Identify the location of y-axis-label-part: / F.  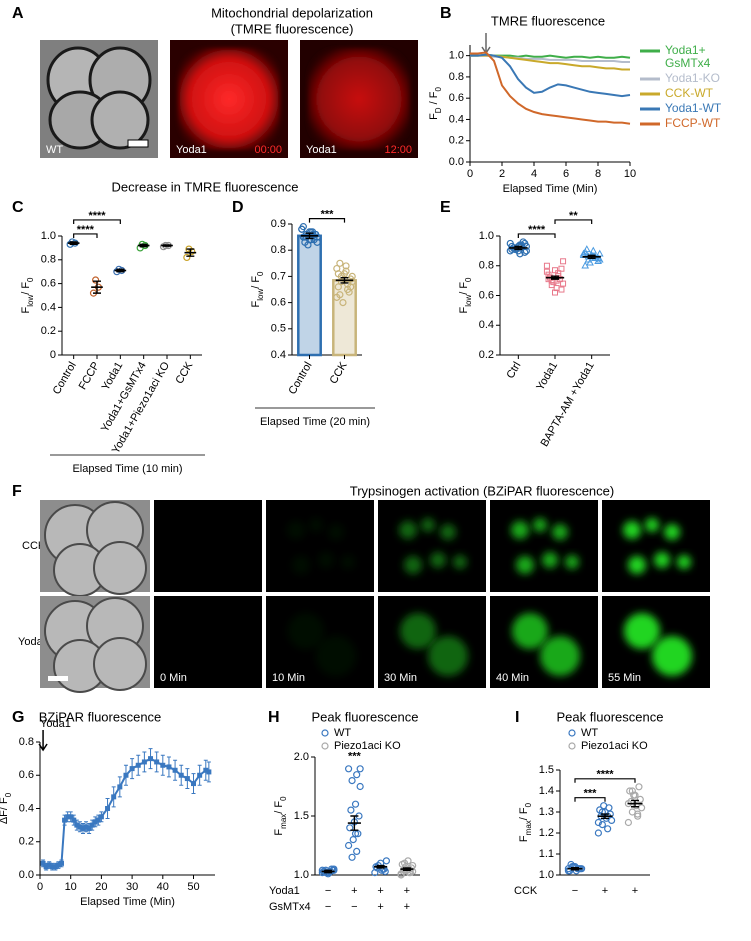
(434, 99).